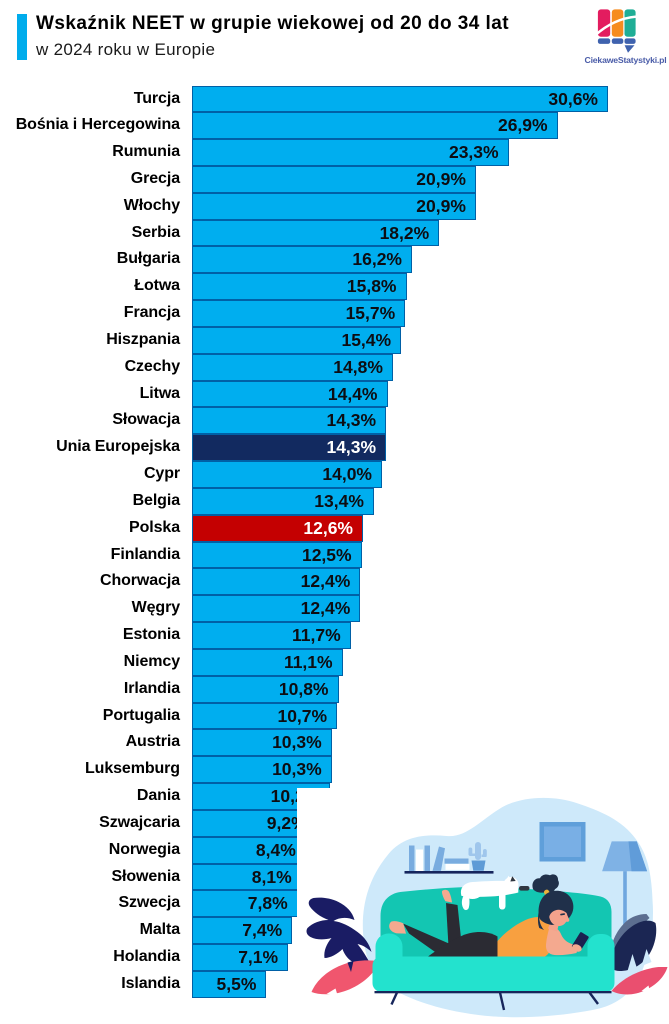  Describe the element at coordinates (626, 60) in the screenshot. I see `svg-text: CiekaweStatystyki.pl` at that location.